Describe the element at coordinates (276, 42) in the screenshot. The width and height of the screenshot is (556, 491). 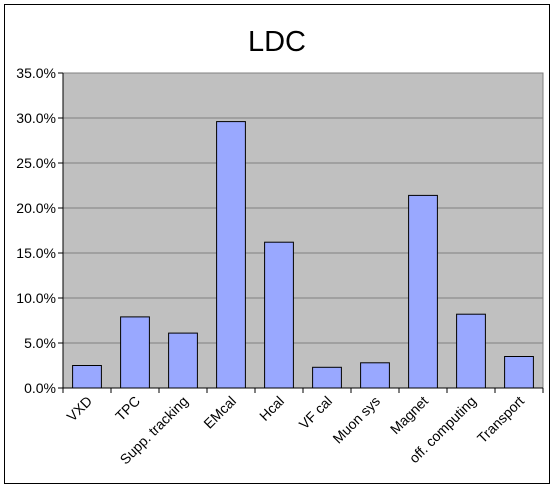
I see `chart-title: LDC` at that location.